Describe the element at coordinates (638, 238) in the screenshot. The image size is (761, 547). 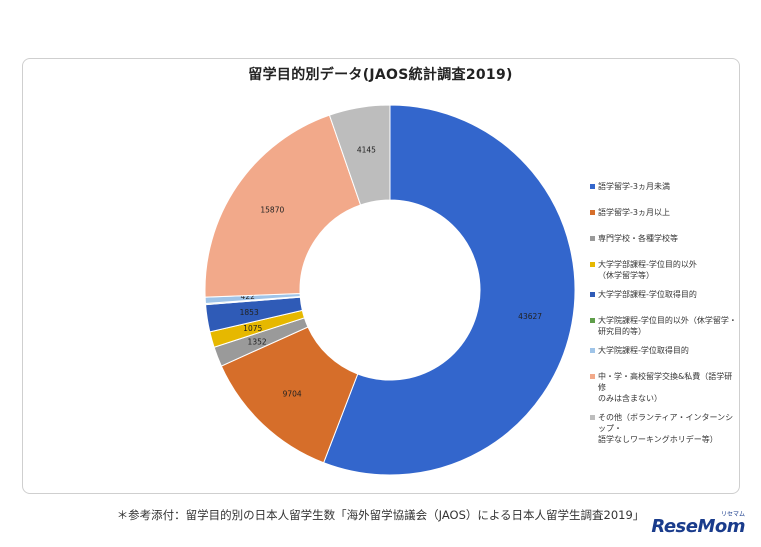
I see `legend-label: 専門学校・各種学校等` at that location.